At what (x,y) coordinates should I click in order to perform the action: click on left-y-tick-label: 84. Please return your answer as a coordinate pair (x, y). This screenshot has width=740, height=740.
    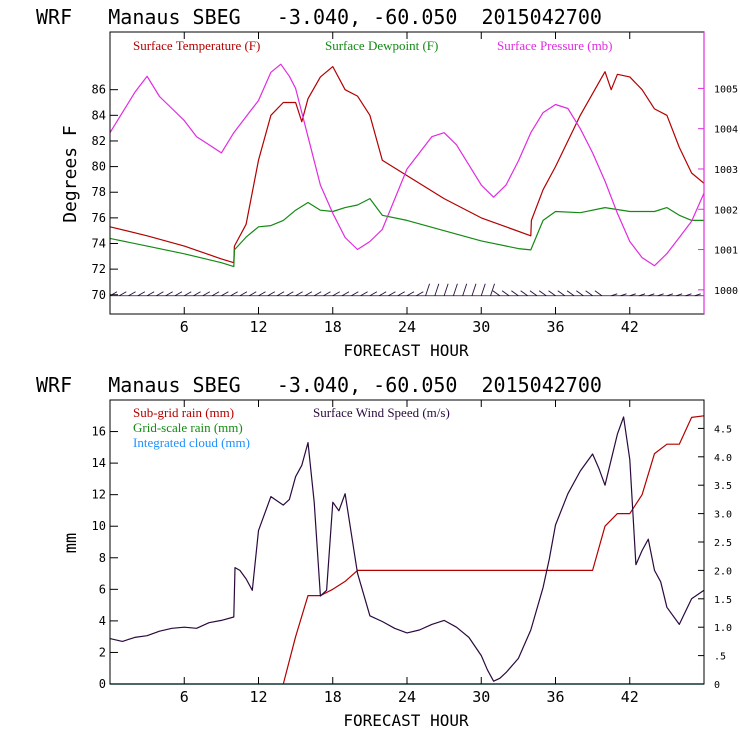
    Looking at the image, I should click on (99, 115).